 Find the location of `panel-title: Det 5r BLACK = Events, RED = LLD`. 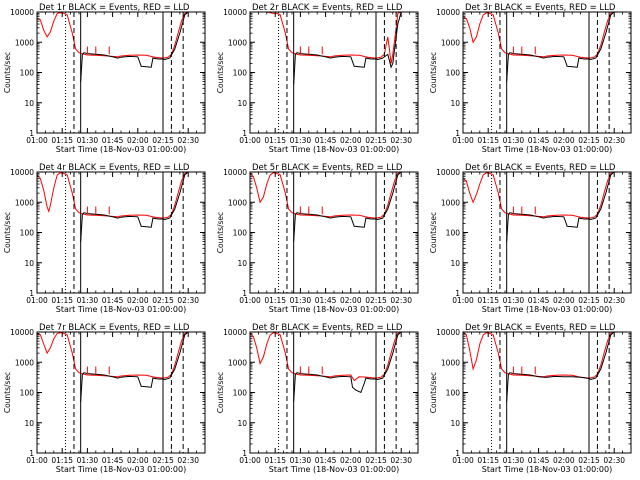

panel-title: Det 5r BLACK = Events, RED = LLD is located at coordinates (327, 168).